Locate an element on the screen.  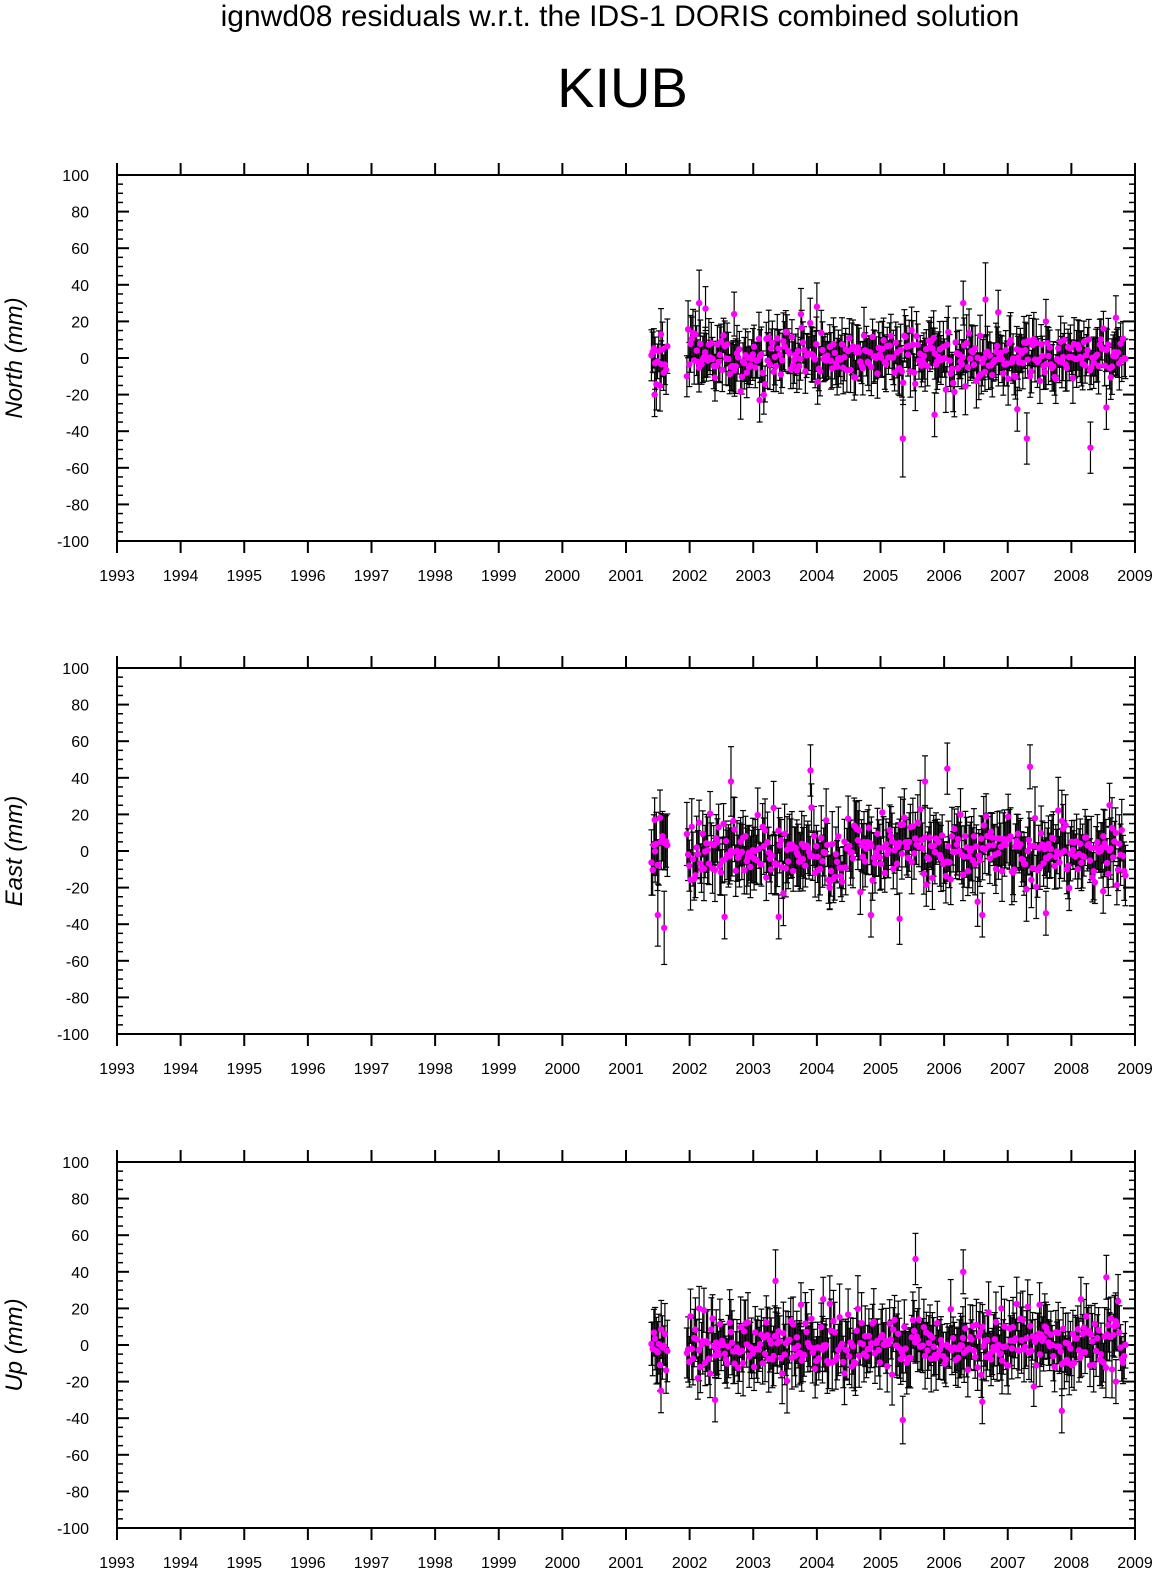
x-tick-label: 1996 is located at coordinates (308, 1069).